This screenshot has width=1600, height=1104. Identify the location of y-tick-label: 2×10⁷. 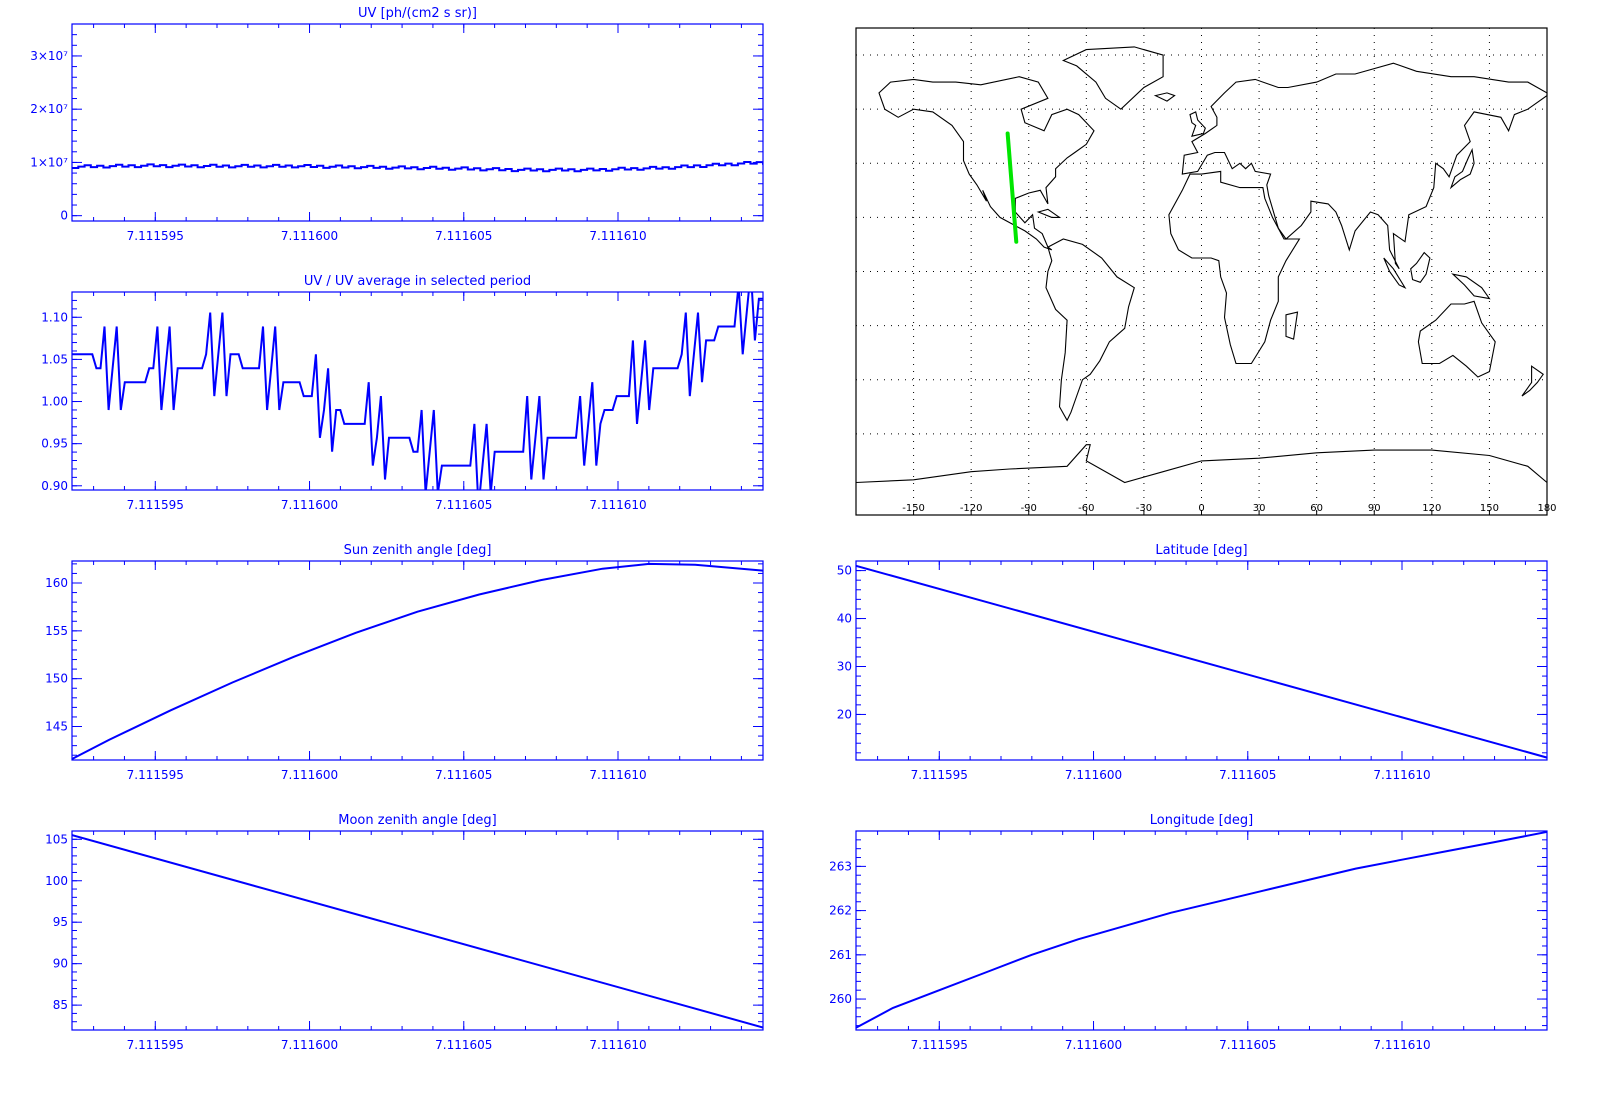
(49, 109).